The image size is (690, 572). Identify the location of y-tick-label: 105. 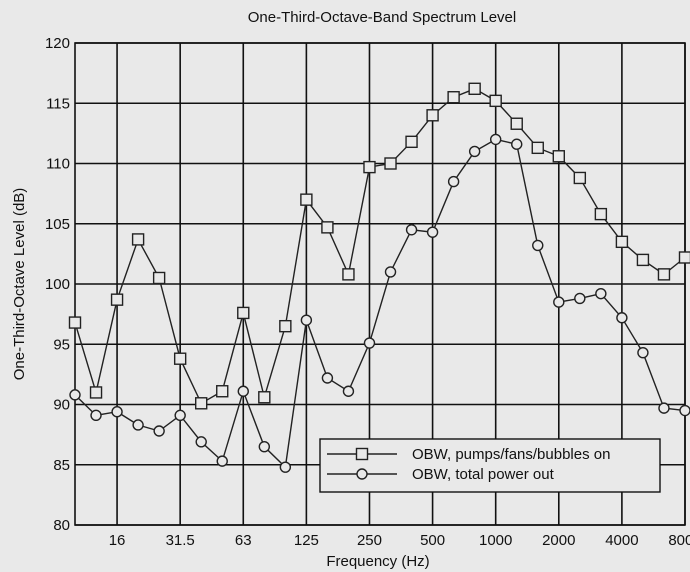
(57, 224).